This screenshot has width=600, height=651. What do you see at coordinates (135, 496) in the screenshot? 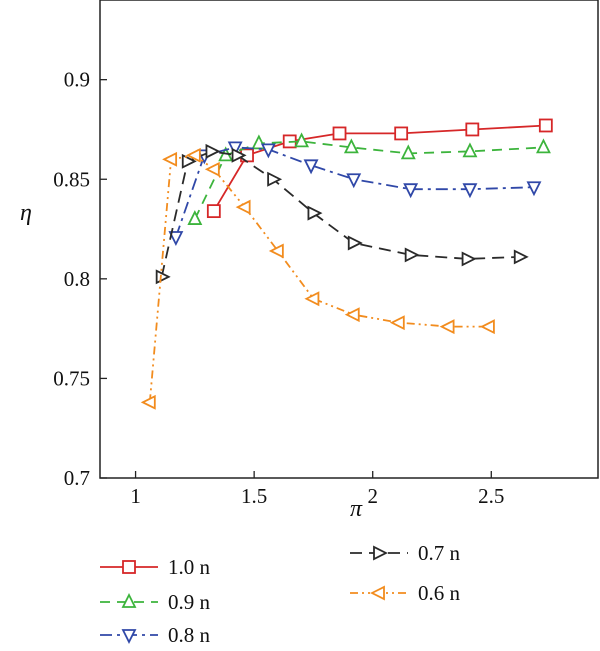
I see `x-tick-label: 1` at bounding box center [135, 496].